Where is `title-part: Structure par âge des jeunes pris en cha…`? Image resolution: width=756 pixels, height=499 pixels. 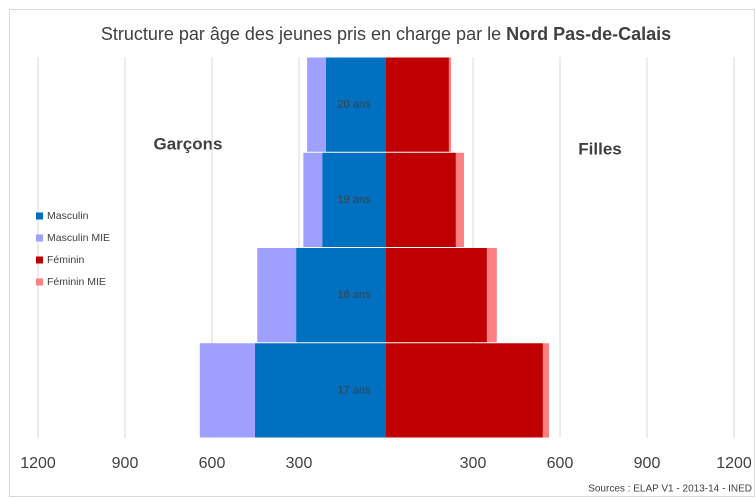
title-part: Structure par âge des jeunes pris en cha… is located at coordinates (303, 34).